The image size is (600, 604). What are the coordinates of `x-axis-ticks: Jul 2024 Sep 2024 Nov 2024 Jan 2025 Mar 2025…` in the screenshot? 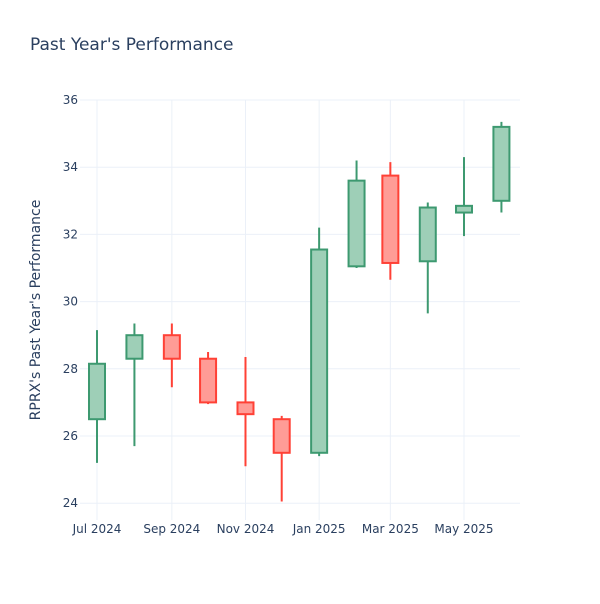 It's located at (283, 529).